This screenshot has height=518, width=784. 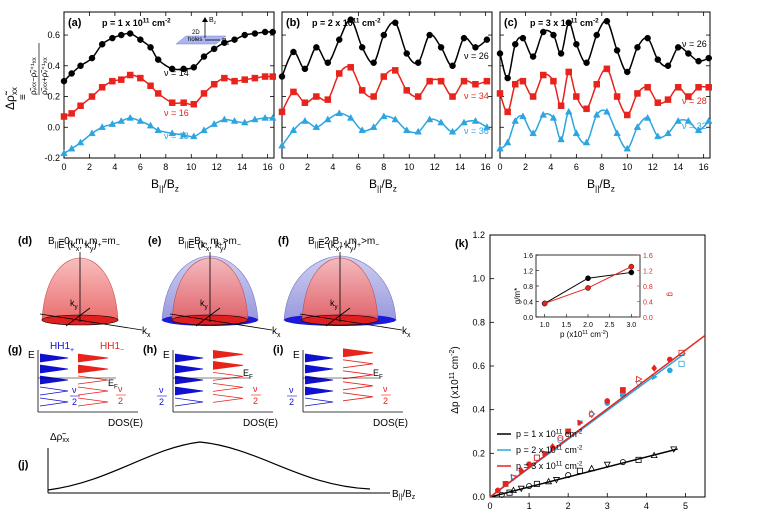 What do you see at coordinates (631, 325) in the screenshot?
I see `inset-x-tick-label: 3.0` at bounding box center [631, 325].